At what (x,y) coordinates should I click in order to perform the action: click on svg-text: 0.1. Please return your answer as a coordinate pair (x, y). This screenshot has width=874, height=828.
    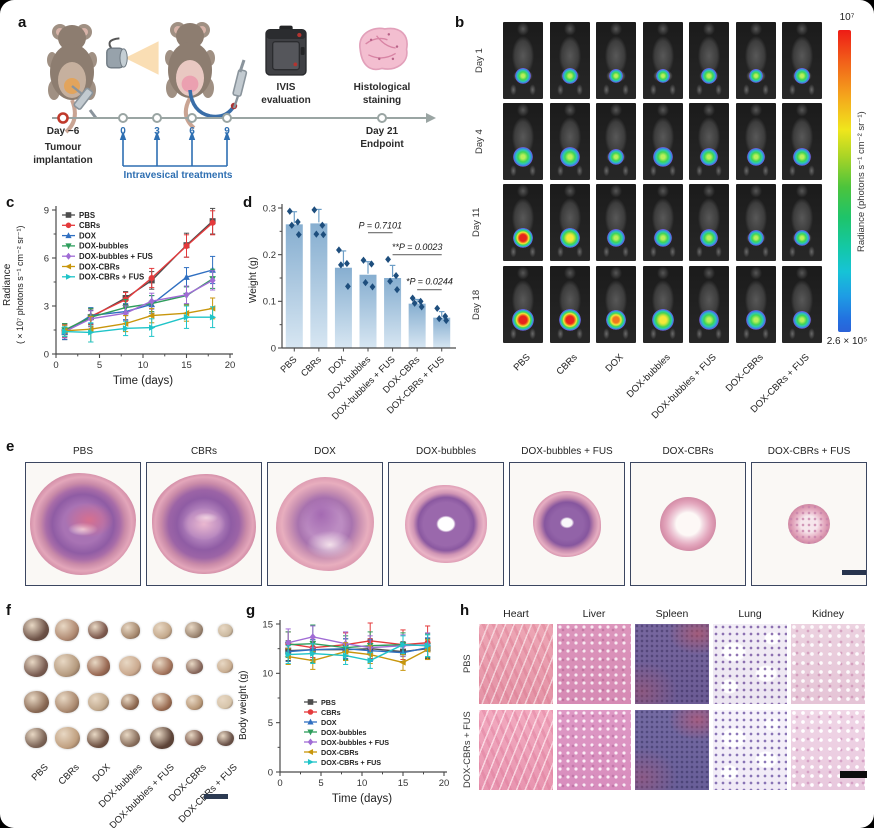
    Looking at the image, I should click on (269, 302).